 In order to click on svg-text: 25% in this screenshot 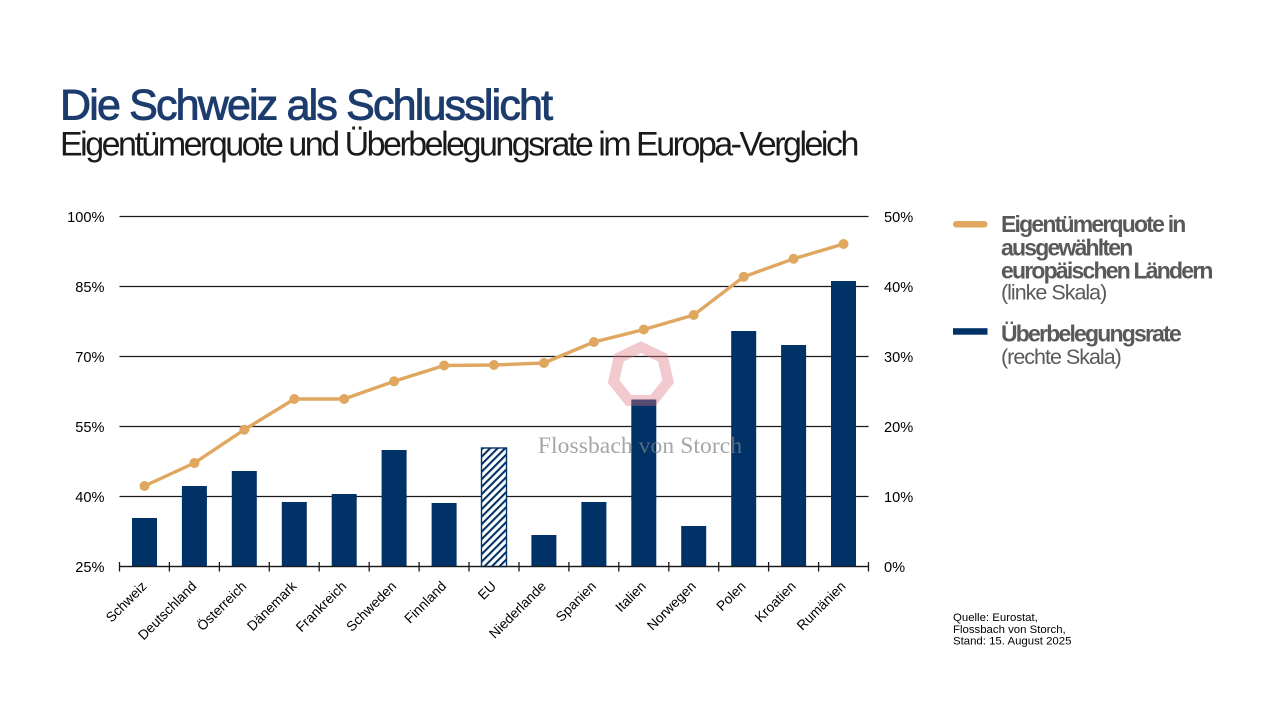, I will do `click(89, 568)`.